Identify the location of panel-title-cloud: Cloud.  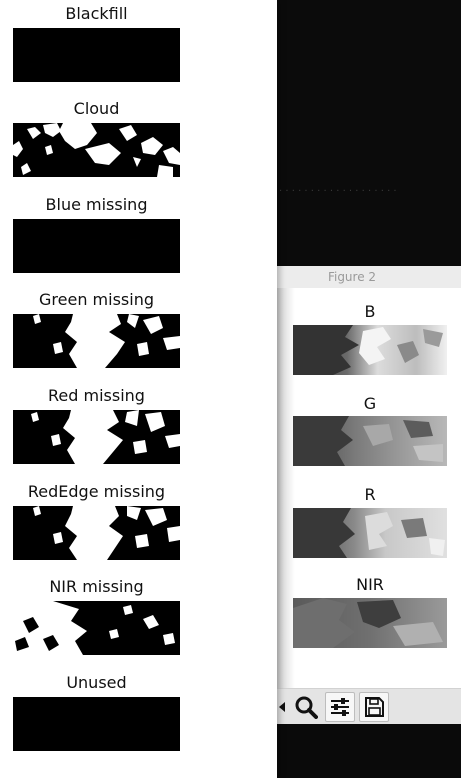
(96, 108).